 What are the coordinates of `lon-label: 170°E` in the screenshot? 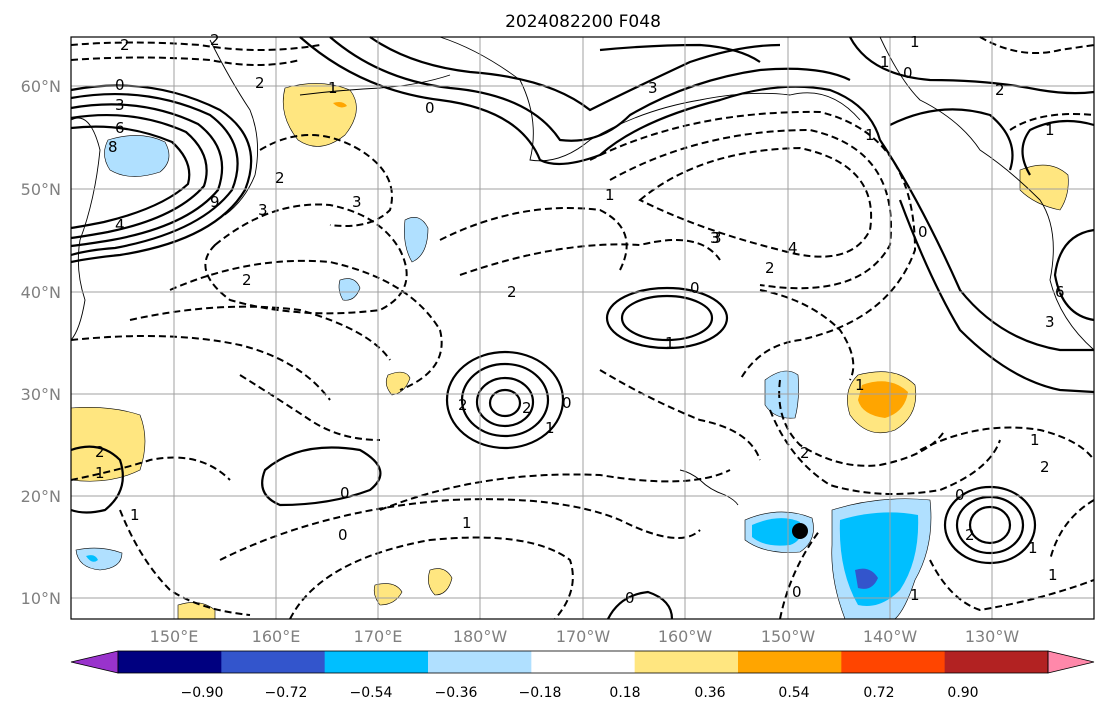 It's located at (378, 636).